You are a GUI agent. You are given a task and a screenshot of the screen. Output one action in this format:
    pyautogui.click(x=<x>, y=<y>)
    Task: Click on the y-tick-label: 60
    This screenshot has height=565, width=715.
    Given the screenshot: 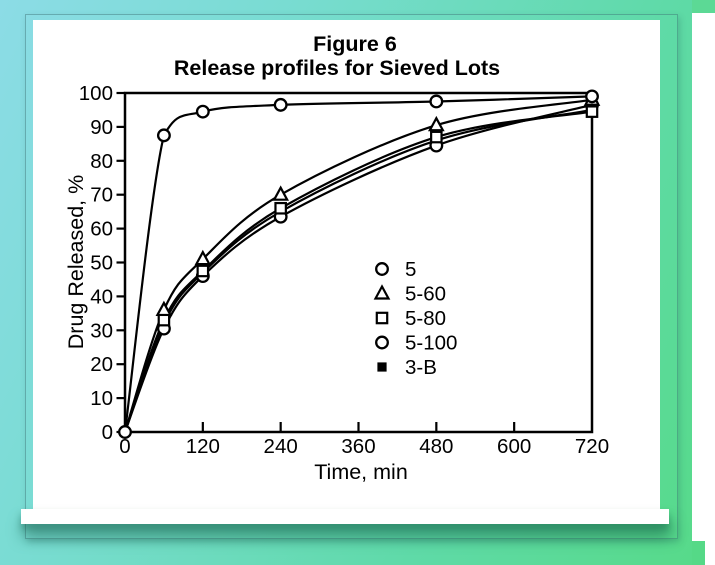 What is the action you would take?
    pyautogui.click(x=101, y=229)
    